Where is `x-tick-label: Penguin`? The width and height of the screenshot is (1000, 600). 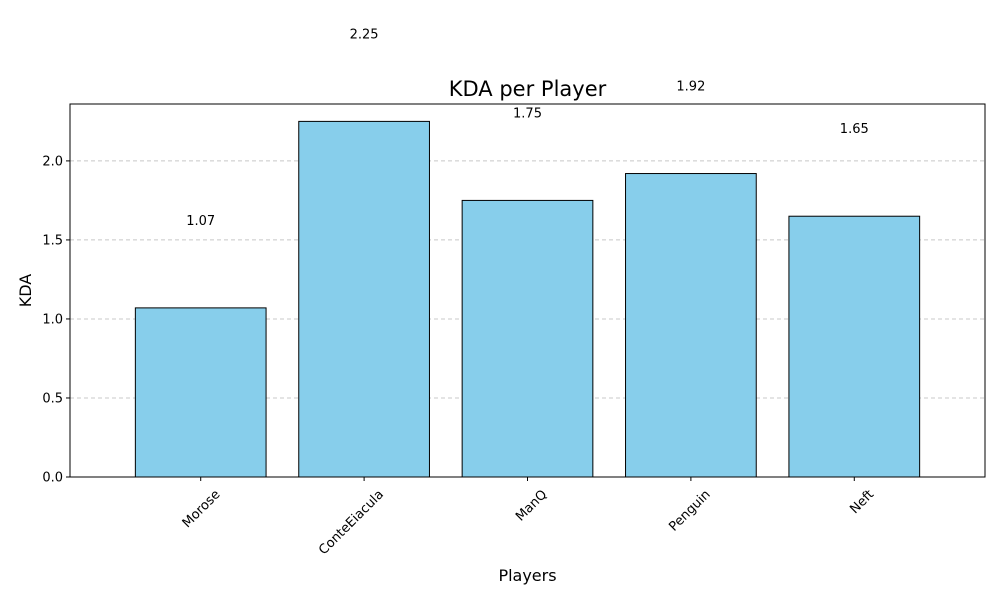 x-tick-label: Penguin is located at coordinates (689, 510).